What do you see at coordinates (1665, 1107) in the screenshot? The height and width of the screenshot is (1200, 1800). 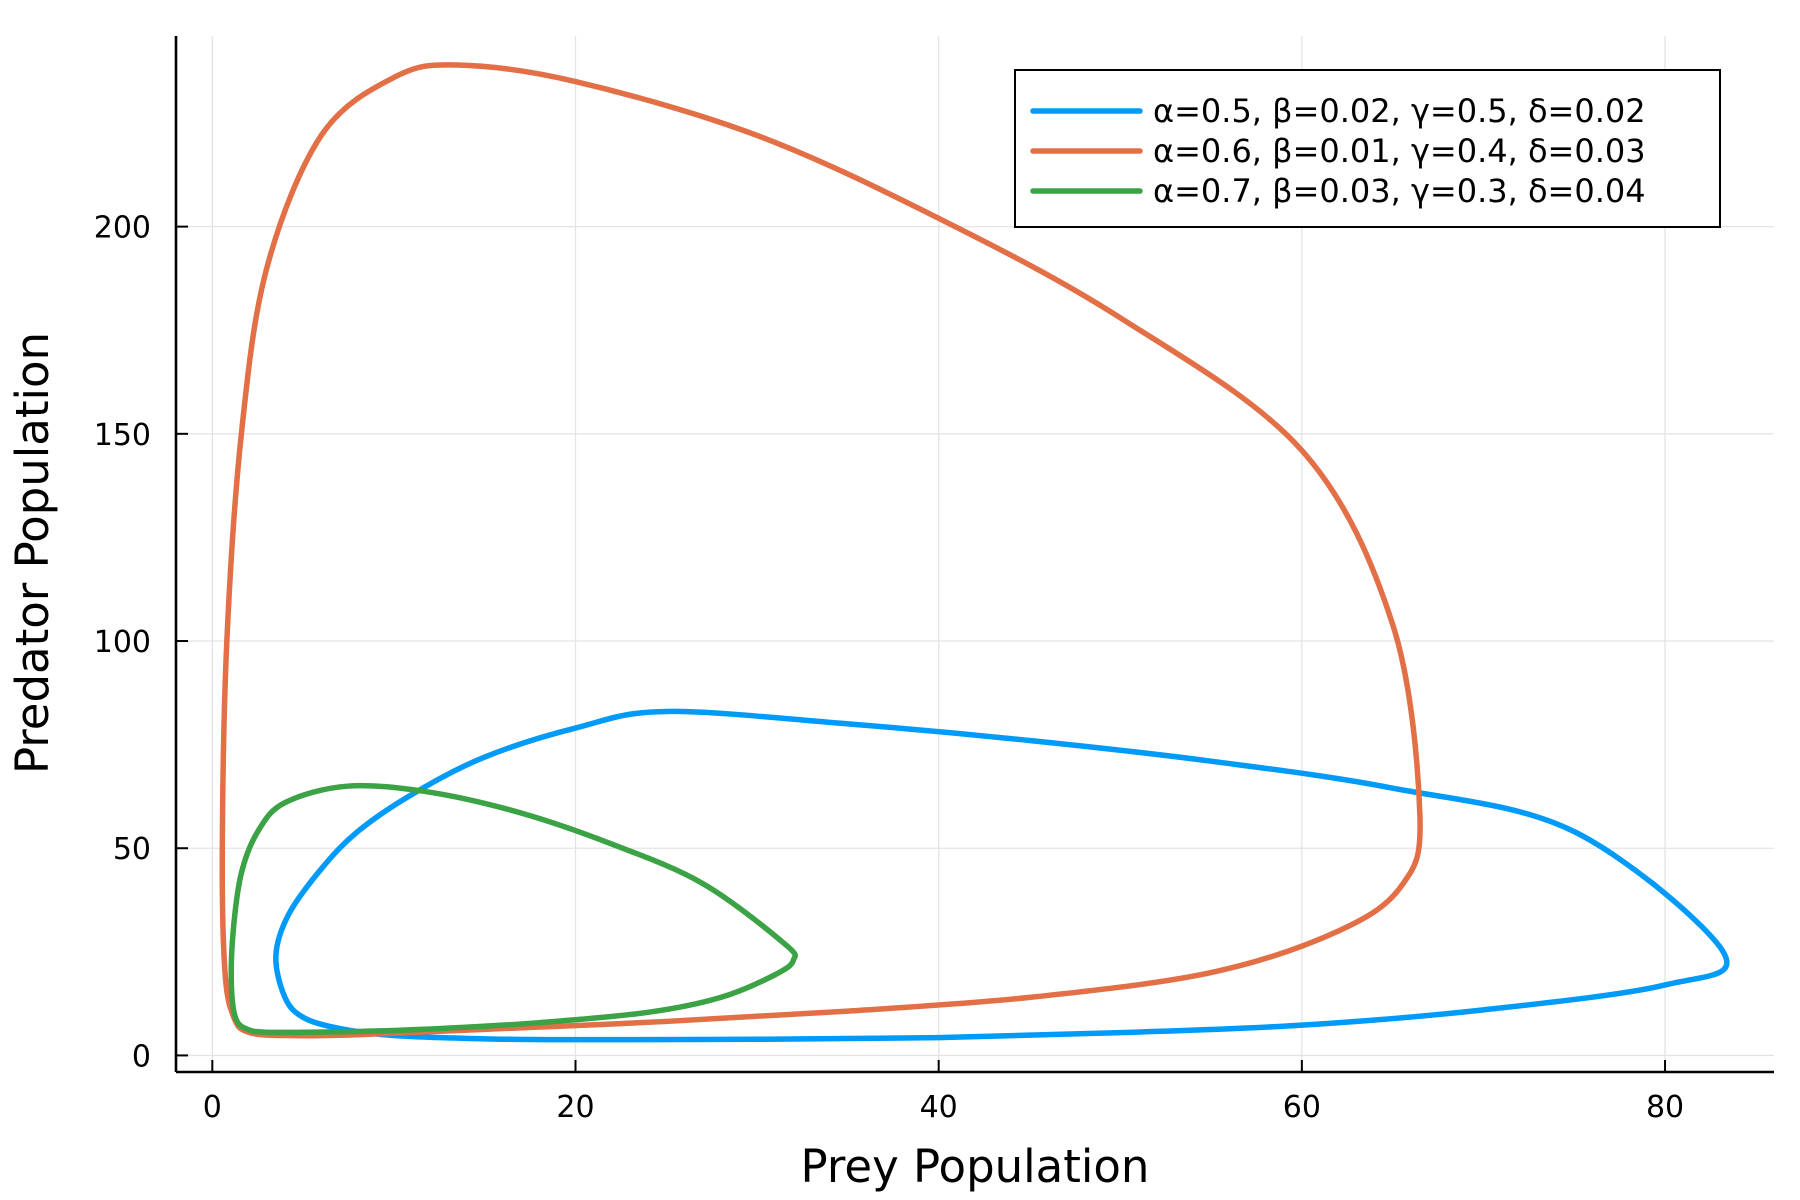 I see `x-tick-label: 80` at bounding box center [1665, 1107].